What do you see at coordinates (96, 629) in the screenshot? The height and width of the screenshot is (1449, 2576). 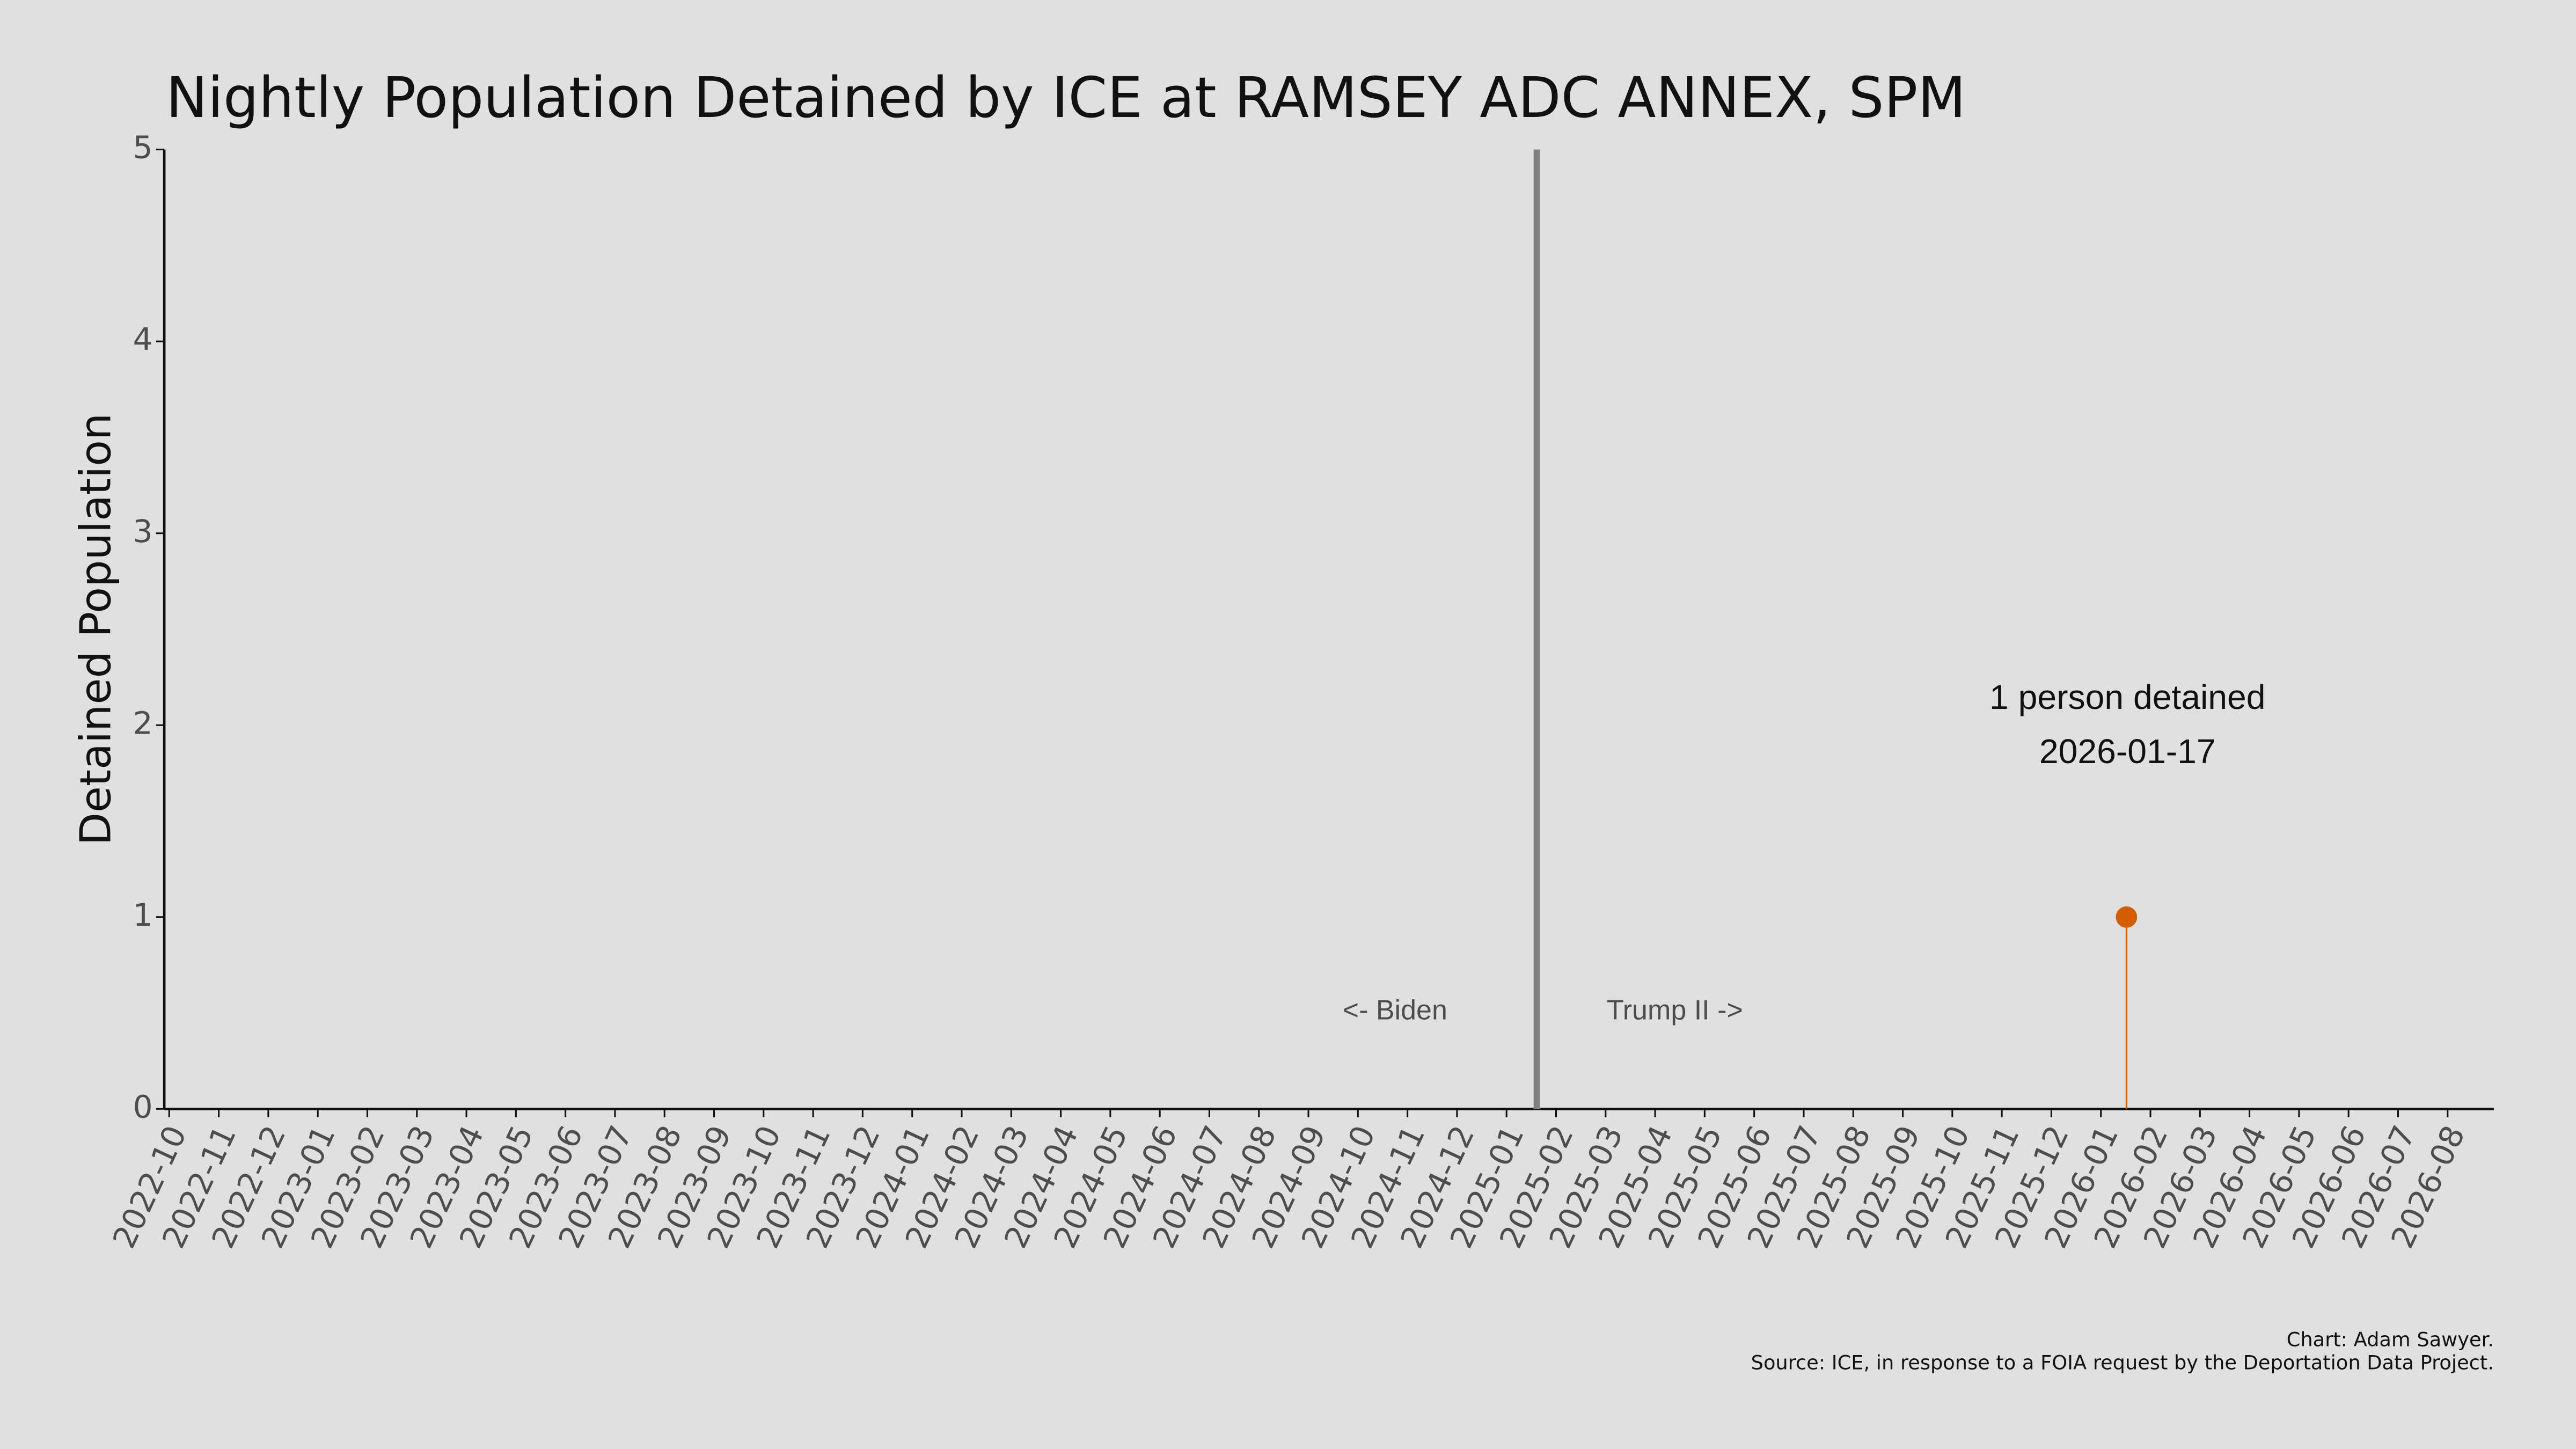 I see `y-axis-label: Detained Population` at bounding box center [96, 629].